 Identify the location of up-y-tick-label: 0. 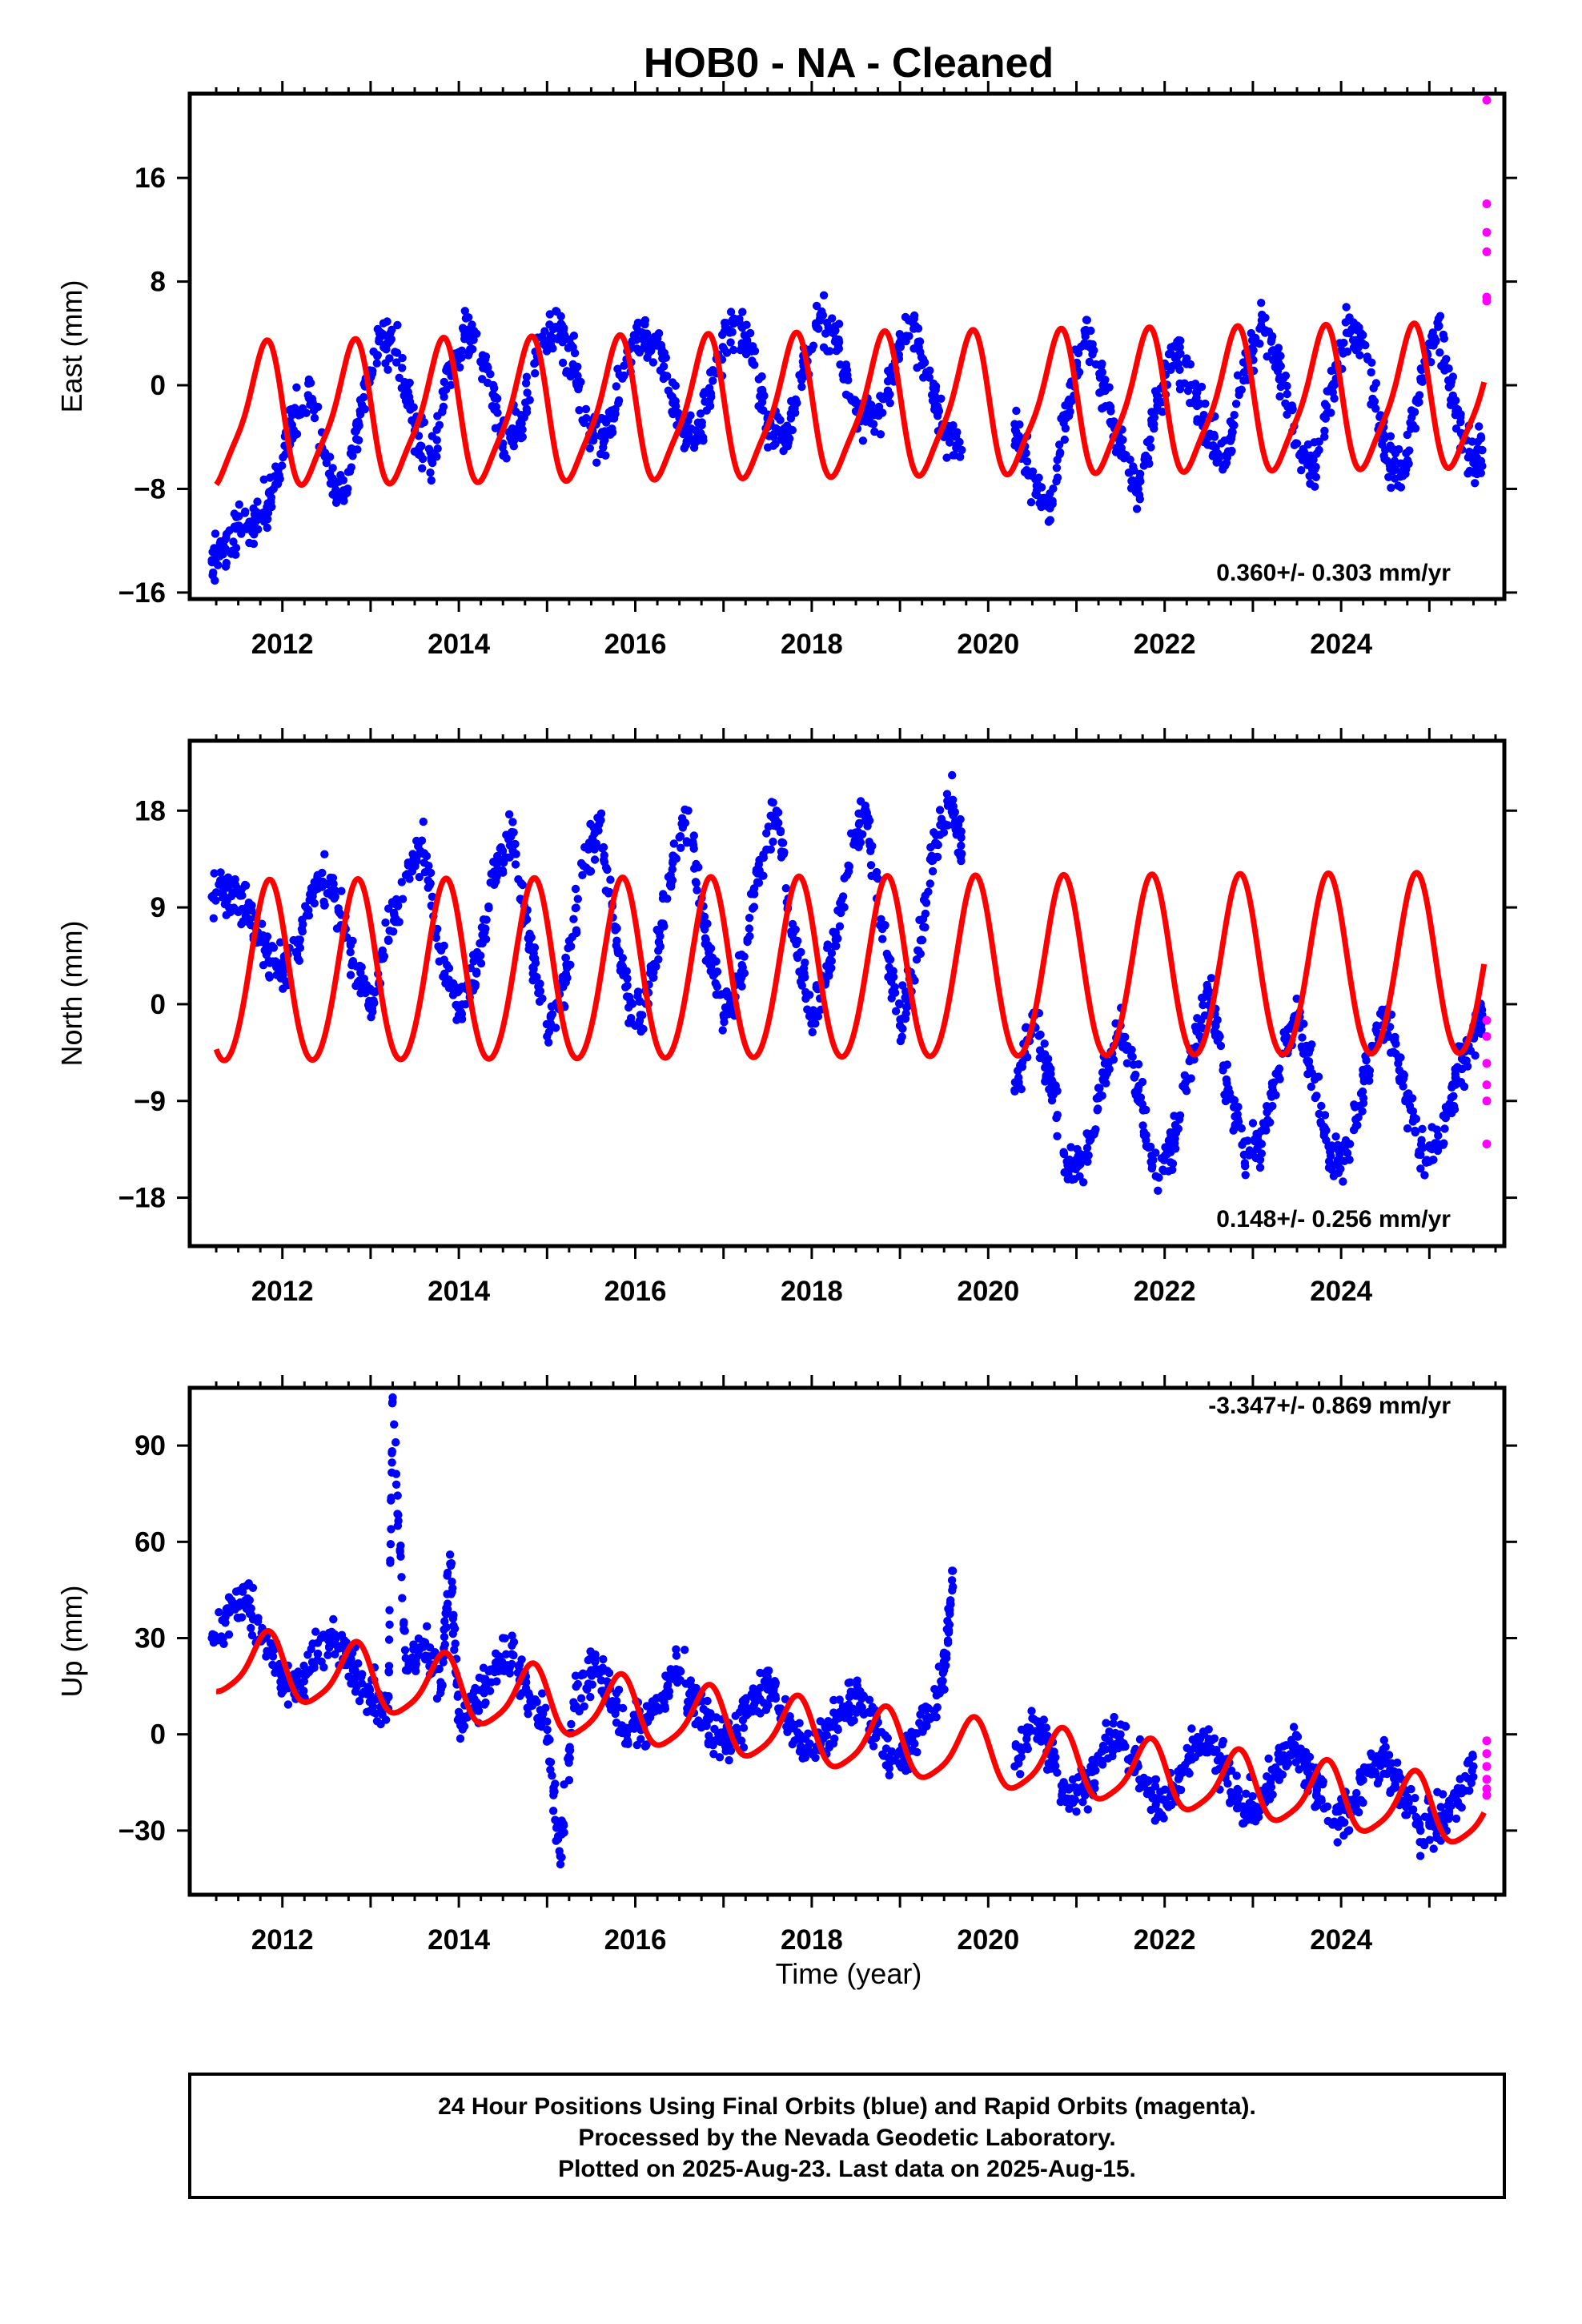
(158, 1735).